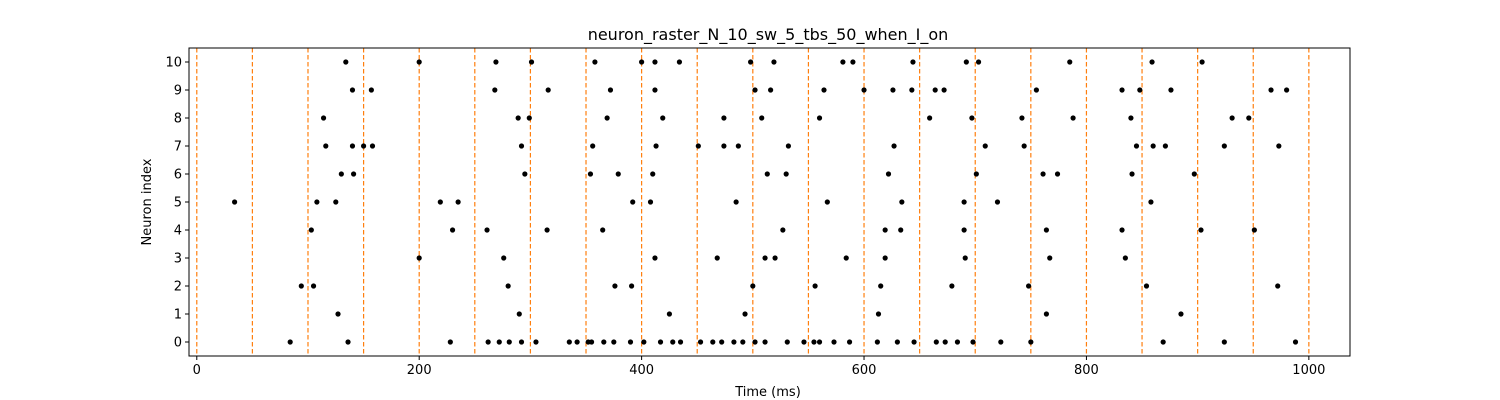 This screenshot has width=1500, height=400. I want to click on y-tick-label: 10, so click(173, 63).